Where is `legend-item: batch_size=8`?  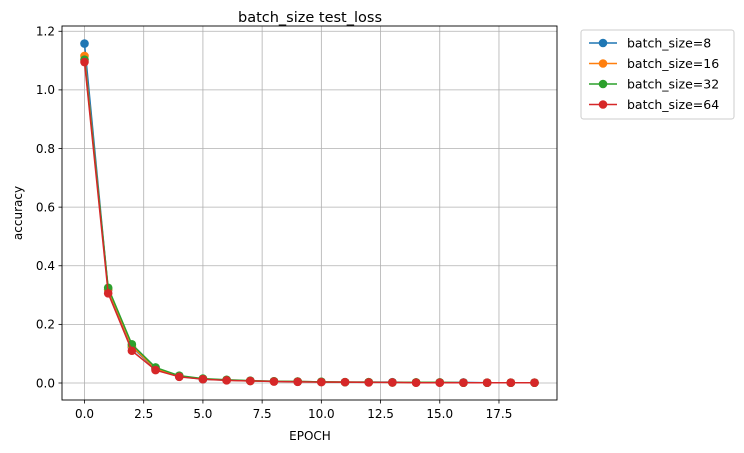
legend-item: batch_size=8 is located at coordinates (650, 43).